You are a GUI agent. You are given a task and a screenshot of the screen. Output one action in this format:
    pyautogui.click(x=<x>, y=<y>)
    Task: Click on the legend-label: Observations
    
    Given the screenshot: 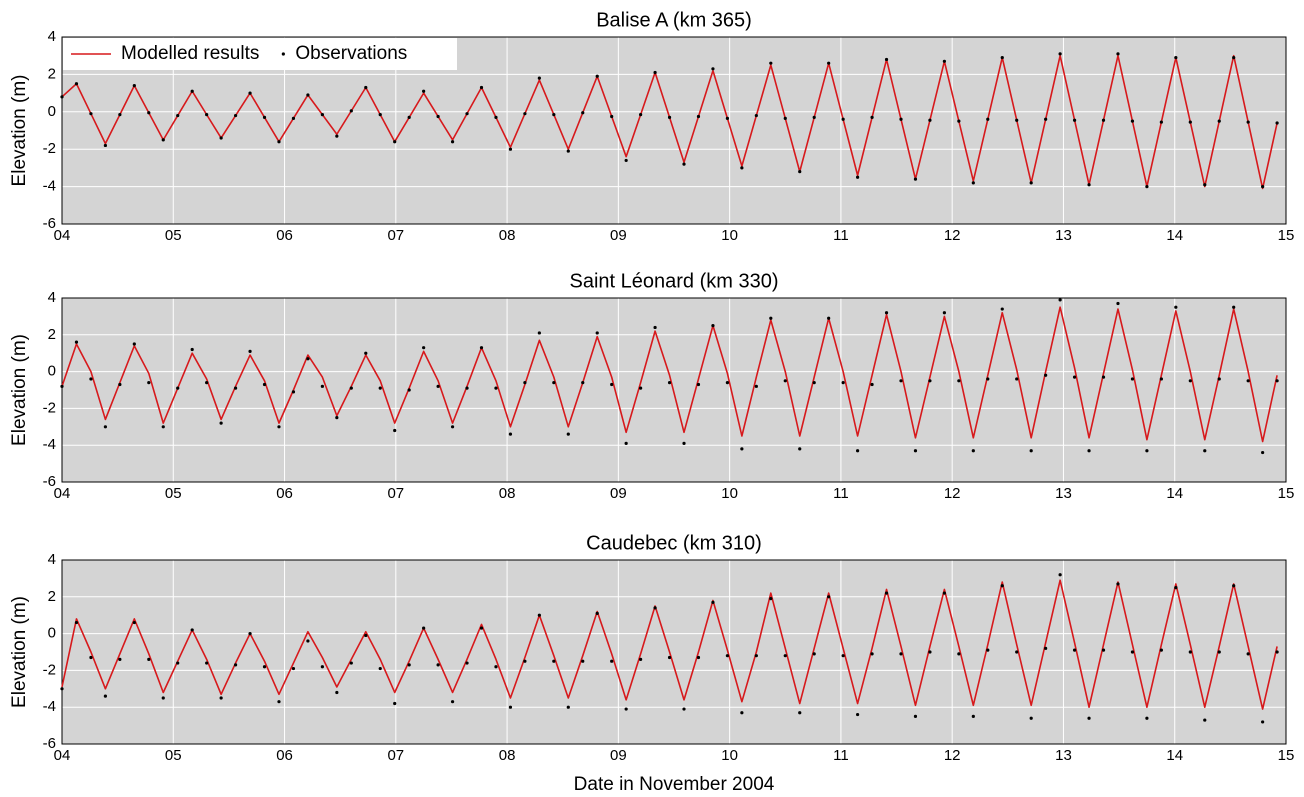 What is the action you would take?
    pyautogui.click(x=351, y=53)
    